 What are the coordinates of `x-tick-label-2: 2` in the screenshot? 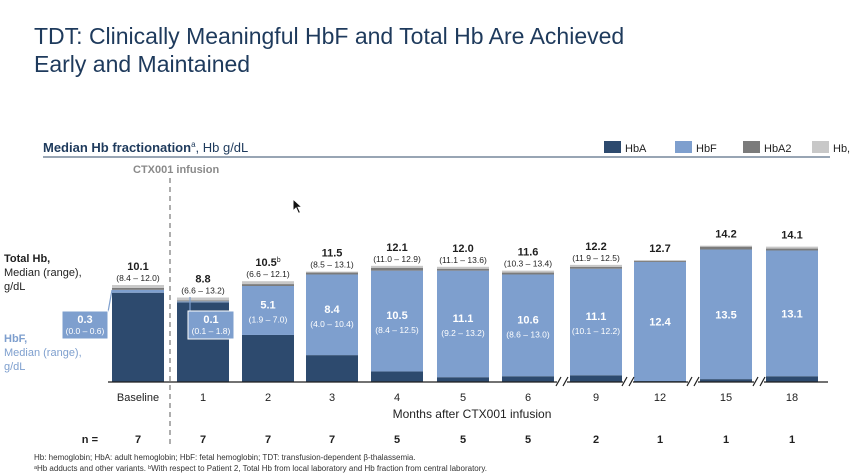 It's located at (268, 398).